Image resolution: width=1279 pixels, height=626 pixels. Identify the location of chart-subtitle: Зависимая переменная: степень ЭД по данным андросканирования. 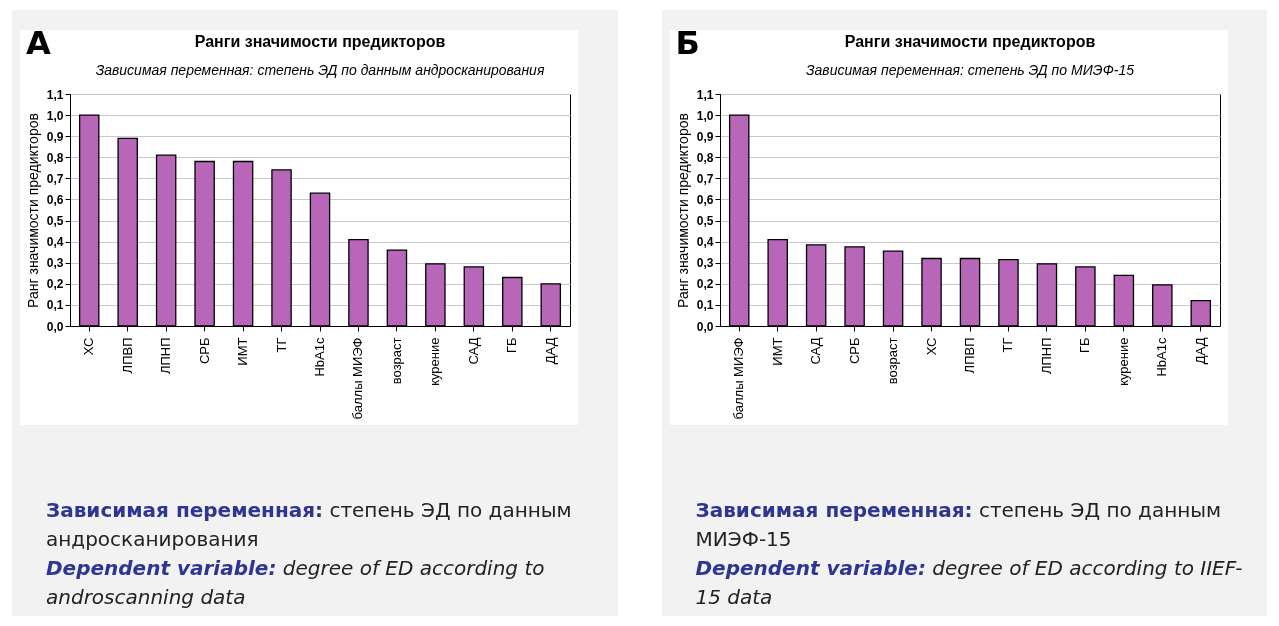
(320, 70).